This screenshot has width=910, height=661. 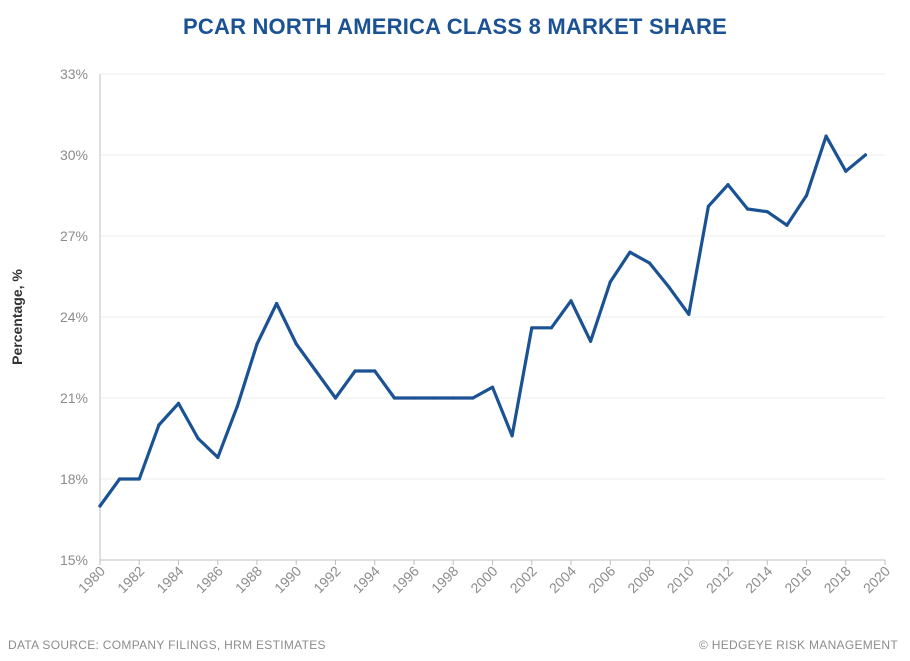 I want to click on copyright-note: © HEDGEYE RISK MANAGEMENT, so click(x=798, y=645).